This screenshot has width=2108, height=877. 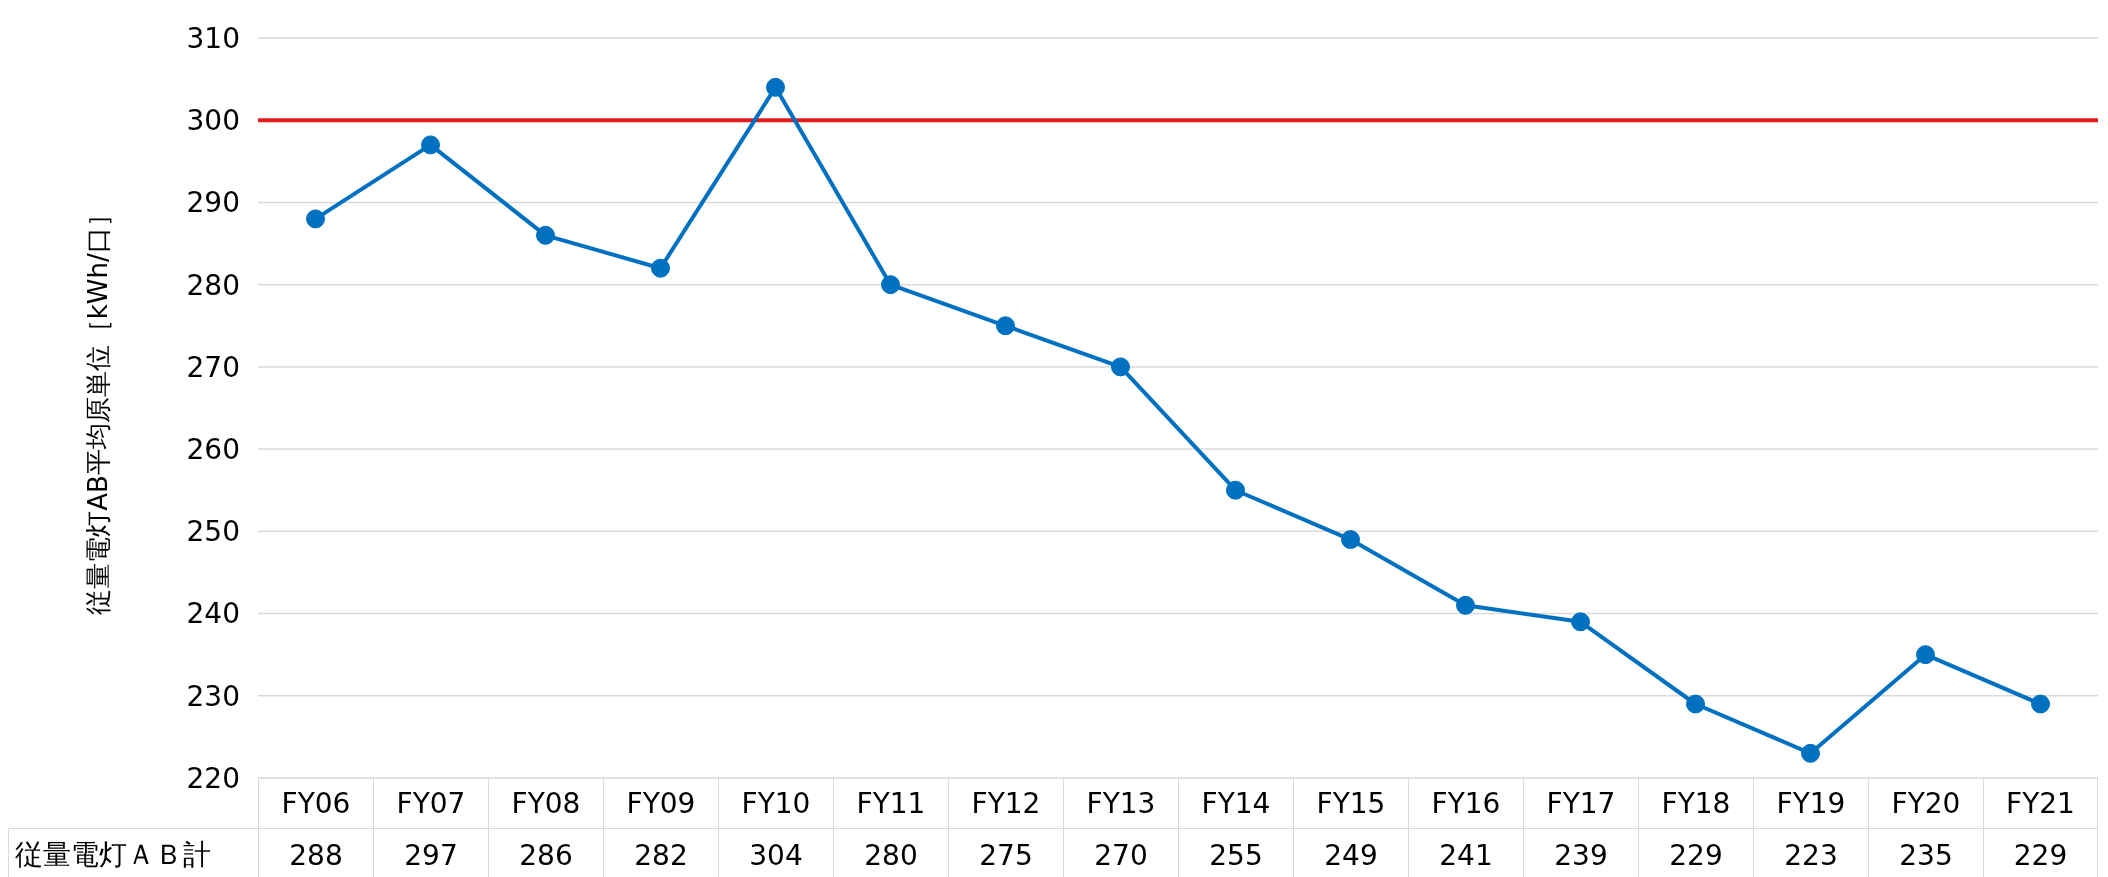 What do you see at coordinates (315, 803) in the screenshot?
I see `x-tick-label: FY06` at bounding box center [315, 803].